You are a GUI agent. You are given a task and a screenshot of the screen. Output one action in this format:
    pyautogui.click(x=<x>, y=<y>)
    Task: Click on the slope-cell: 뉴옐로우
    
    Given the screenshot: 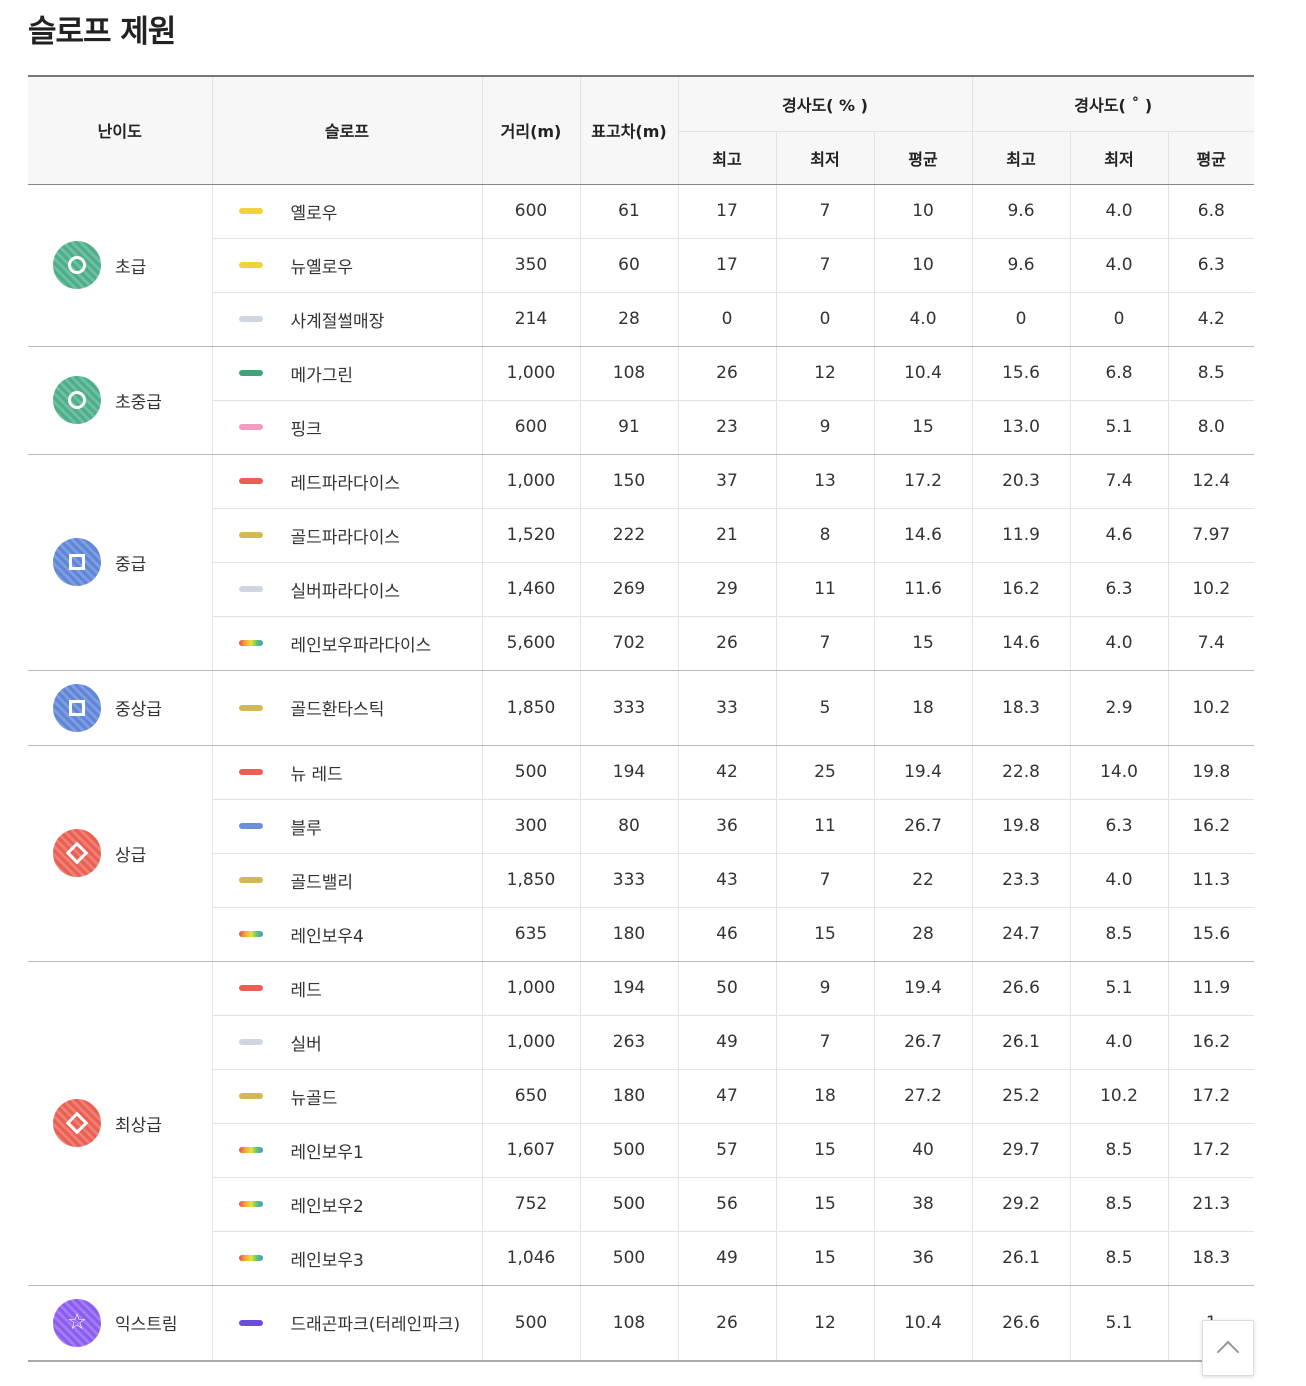 What is the action you would take?
    pyautogui.click(x=347, y=265)
    